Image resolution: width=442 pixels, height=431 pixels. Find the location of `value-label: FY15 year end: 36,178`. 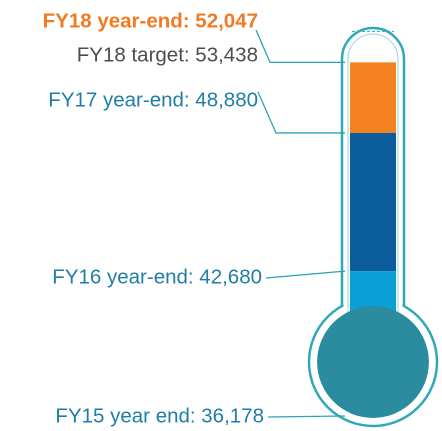

value-label: FY15 year end: 36,178 is located at coordinates (159, 415).